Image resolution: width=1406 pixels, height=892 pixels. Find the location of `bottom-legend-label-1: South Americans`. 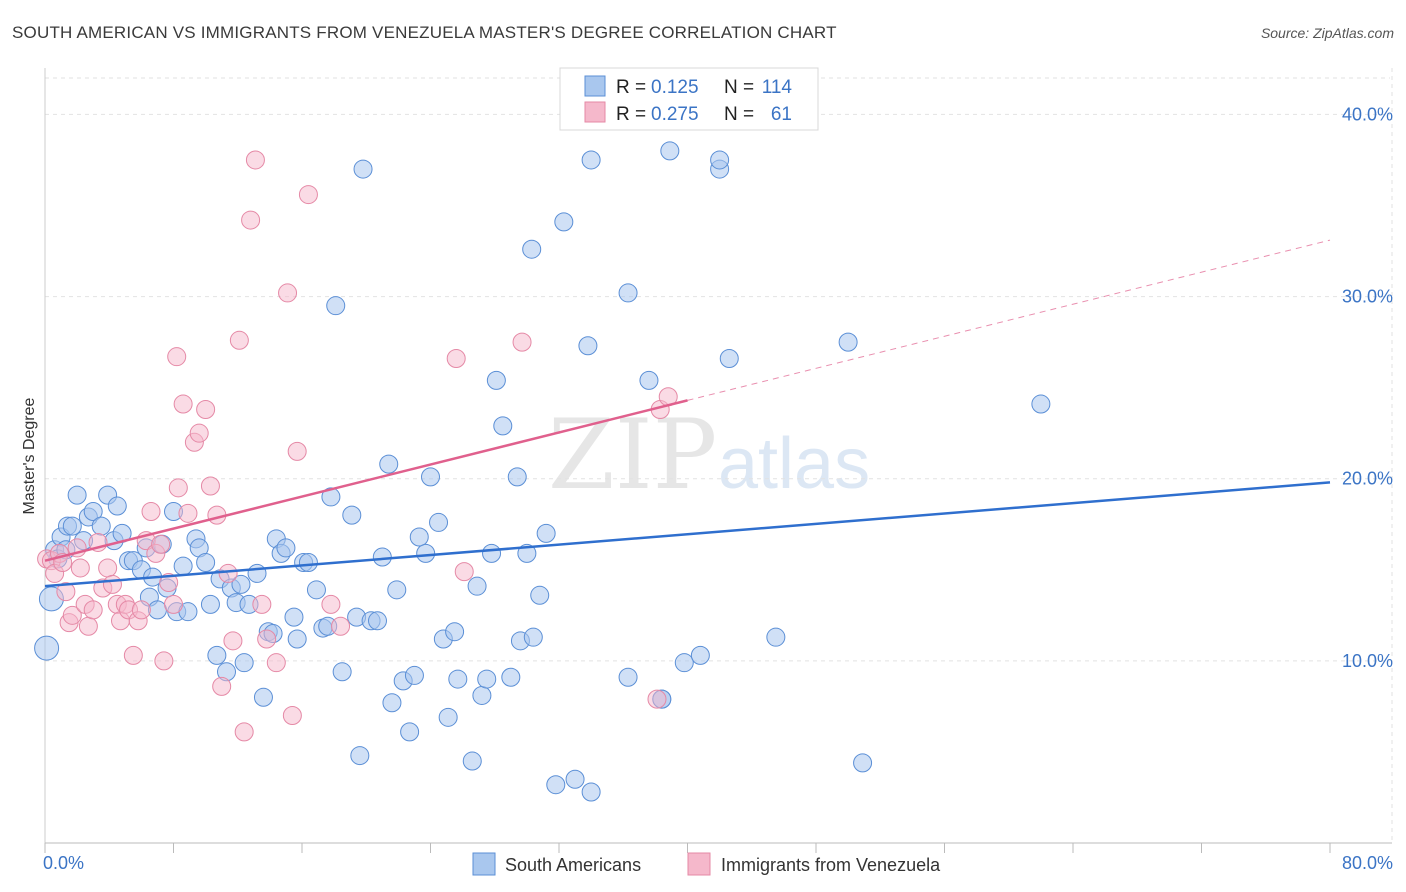

bottom-legend-label-1: South Americans is located at coordinates (573, 865).